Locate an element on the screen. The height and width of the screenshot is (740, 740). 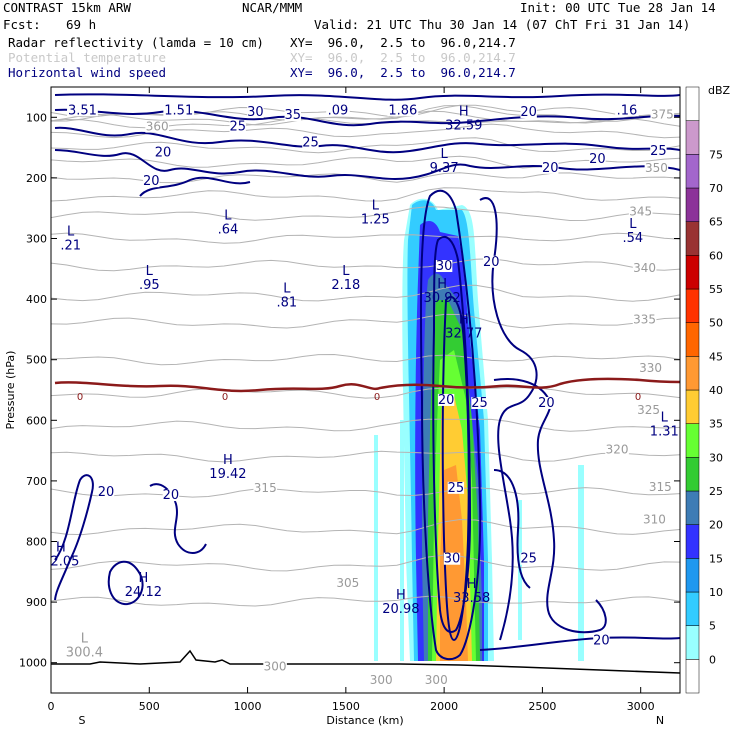
colorbar-tick-label: 65 is located at coordinates (716, 222).